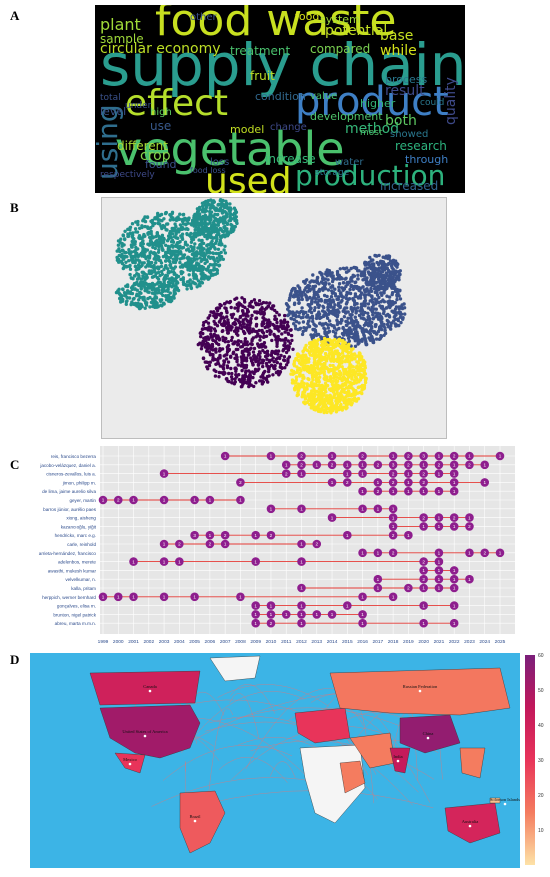 The width and height of the screenshot is (550, 877). What do you see at coordinates (356, 31) in the screenshot?
I see `cloud-word: potential` at bounding box center [356, 31].